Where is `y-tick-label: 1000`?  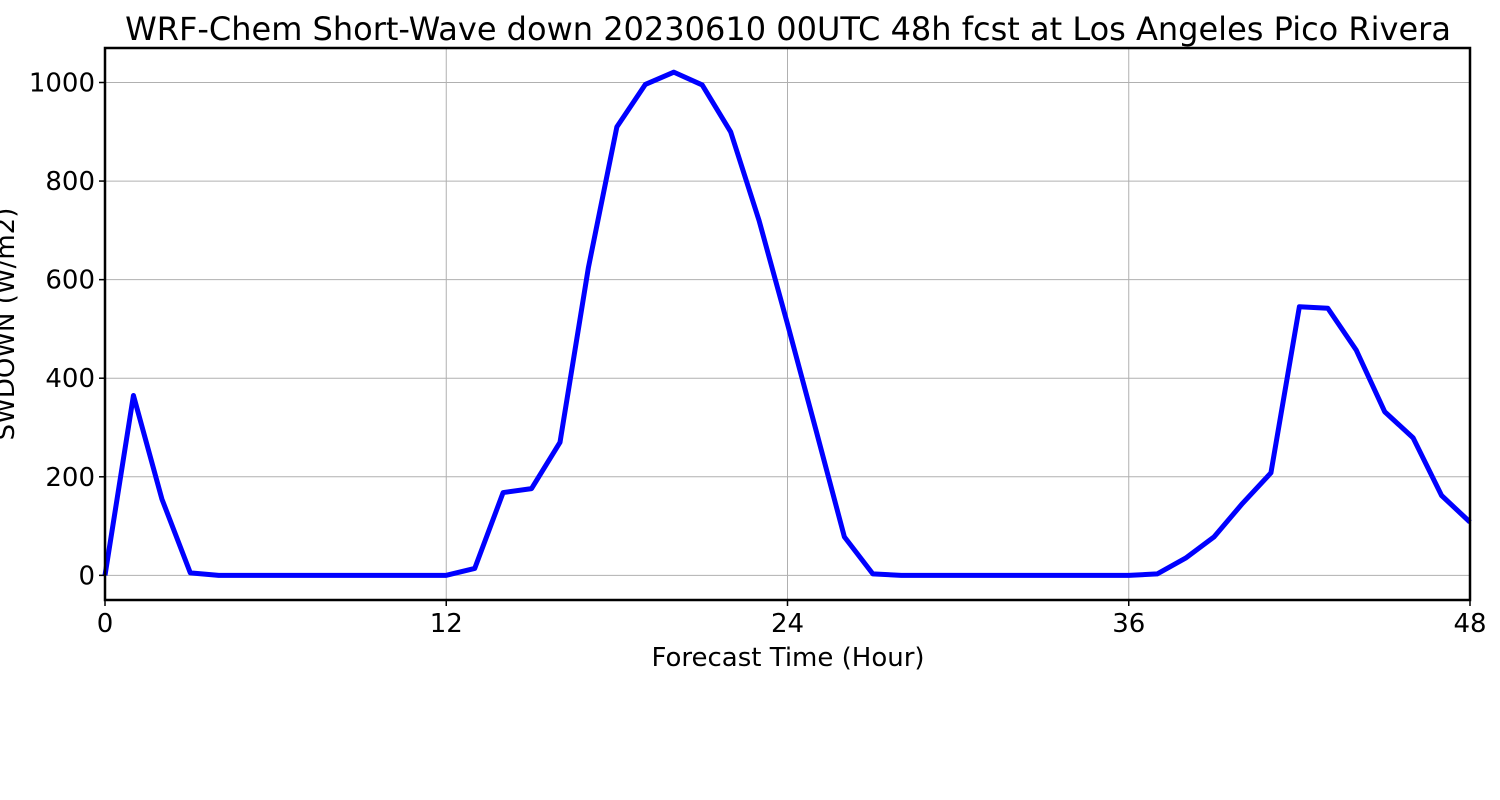 y-tick-label: 1000 is located at coordinates (62, 84).